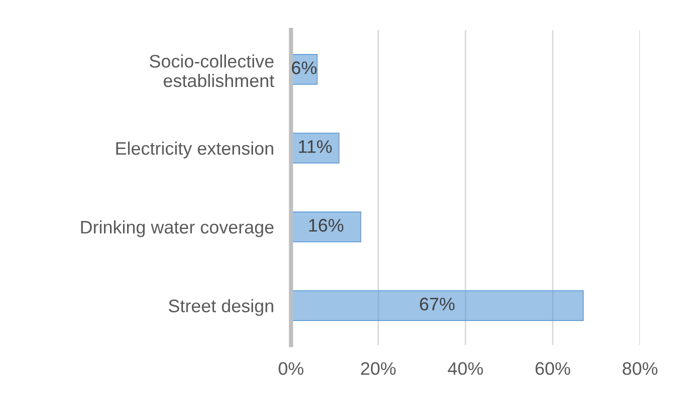 This screenshot has height=401, width=697. I want to click on x-tick-label: 80%, so click(640, 368).